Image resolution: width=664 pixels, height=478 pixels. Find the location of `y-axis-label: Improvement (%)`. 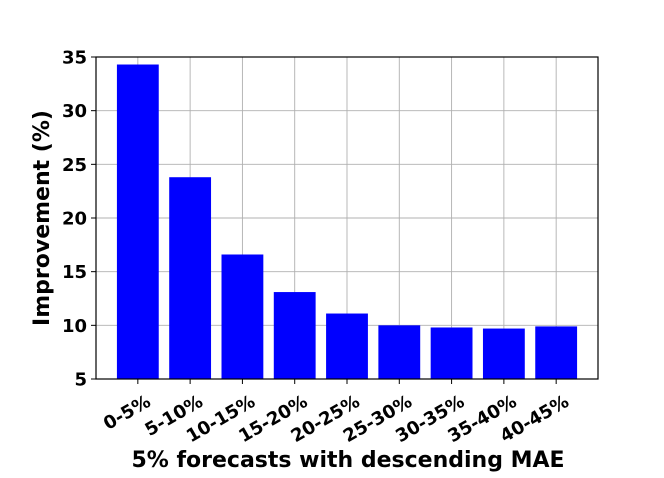

y-axis-label: Improvement (%) is located at coordinates (42, 218).